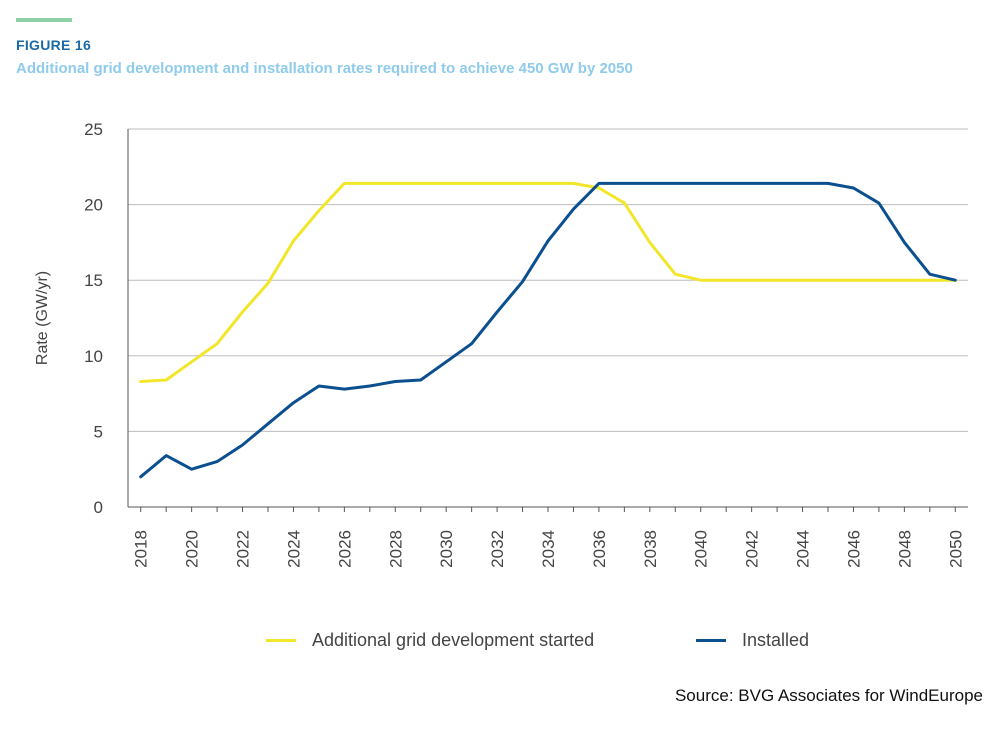 The height and width of the screenshot is (732, 1000). I want to click on y-axis-title: Rate (GW/yr), so click(42, 318).